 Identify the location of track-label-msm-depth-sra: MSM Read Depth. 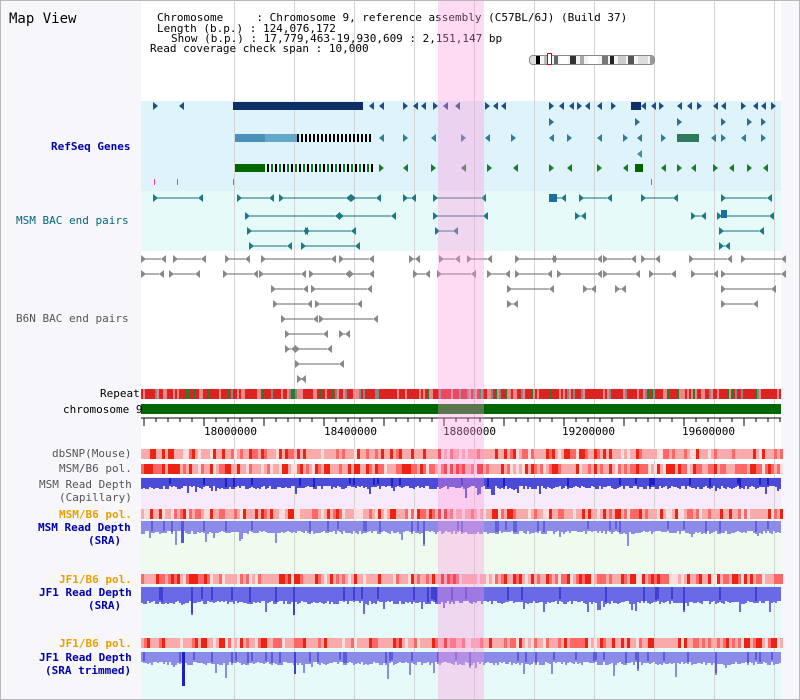
(84, 527).